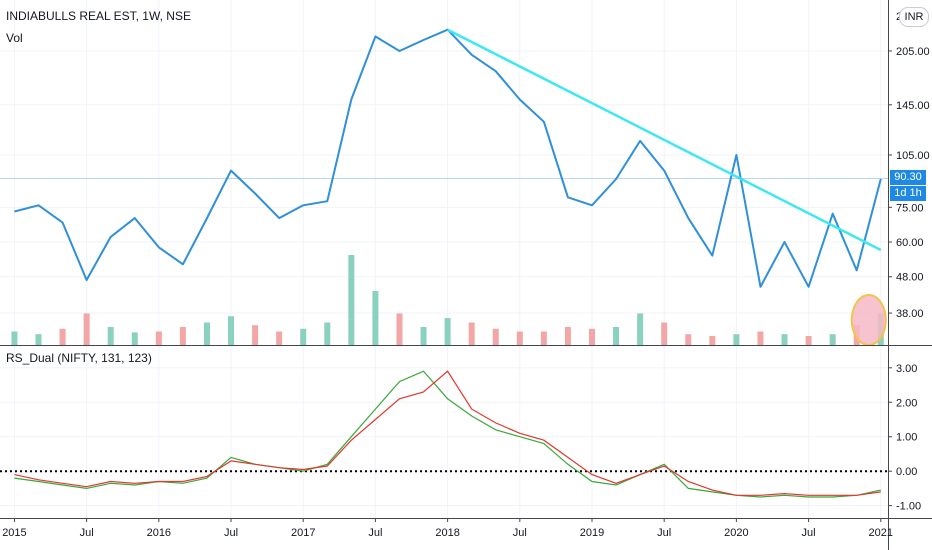 Image resolution: width=932 pixels, height=550 pixels. I want to click on time-tick-label: 2020, so click(736, 533).